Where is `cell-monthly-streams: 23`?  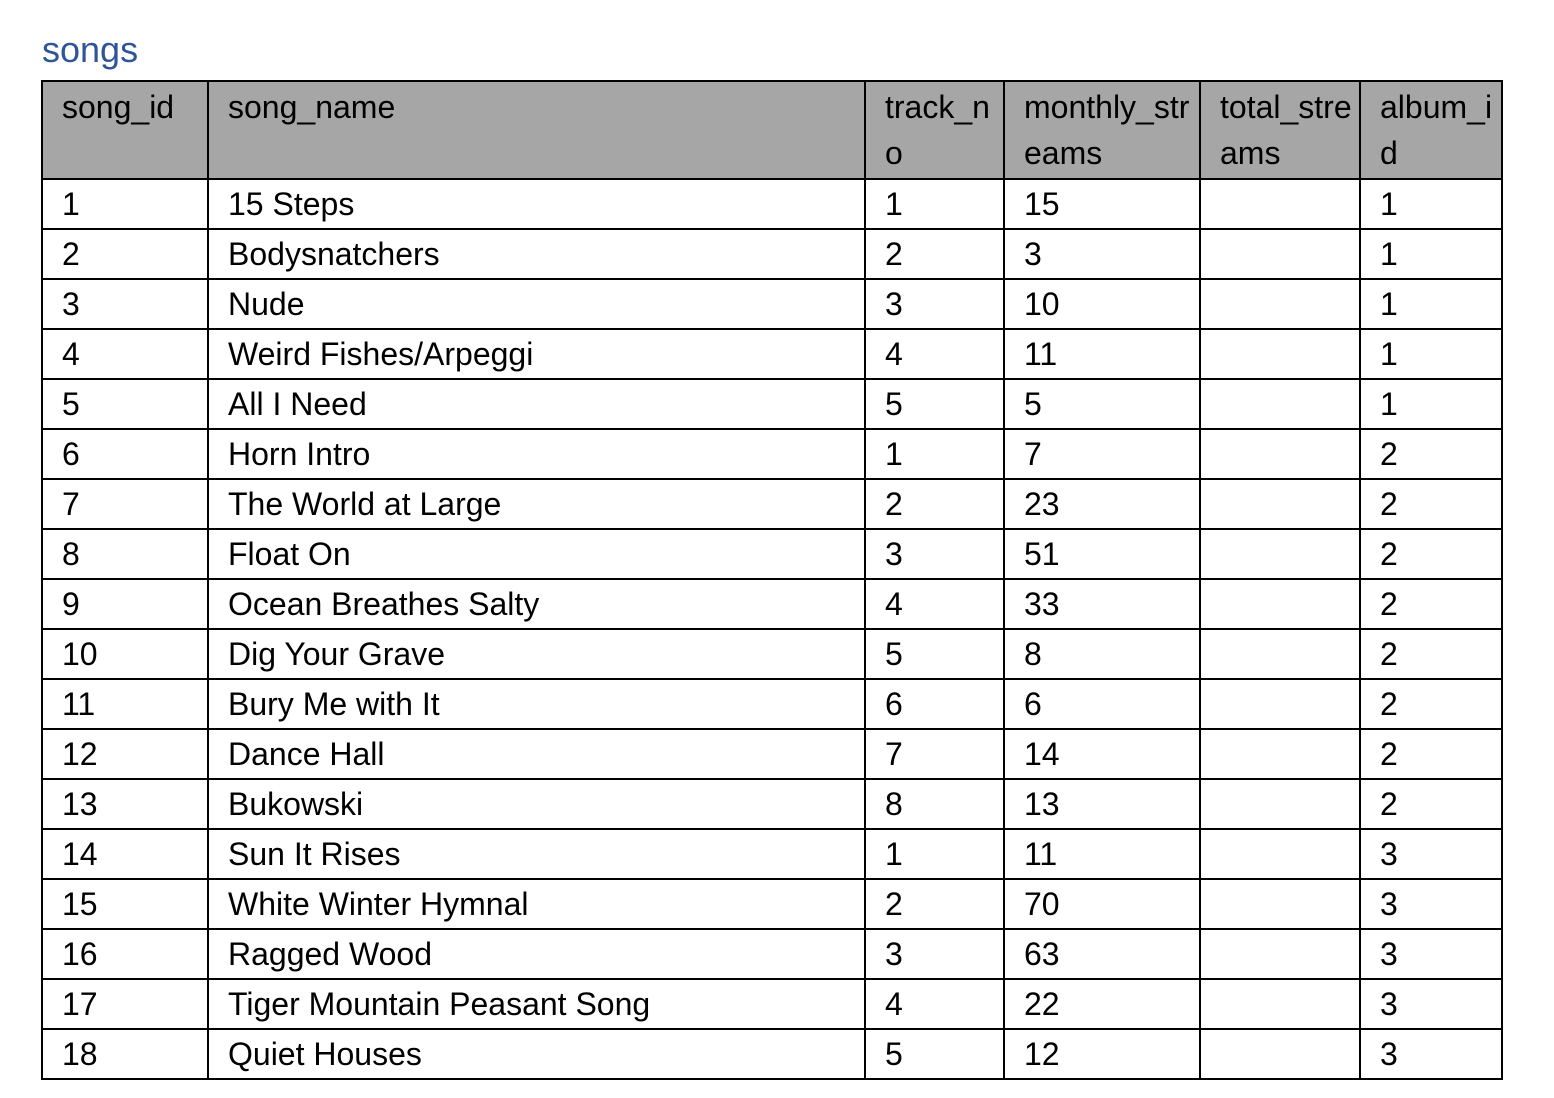
cell-monthly-streams: 23 is located at coordinates (1102, 504).